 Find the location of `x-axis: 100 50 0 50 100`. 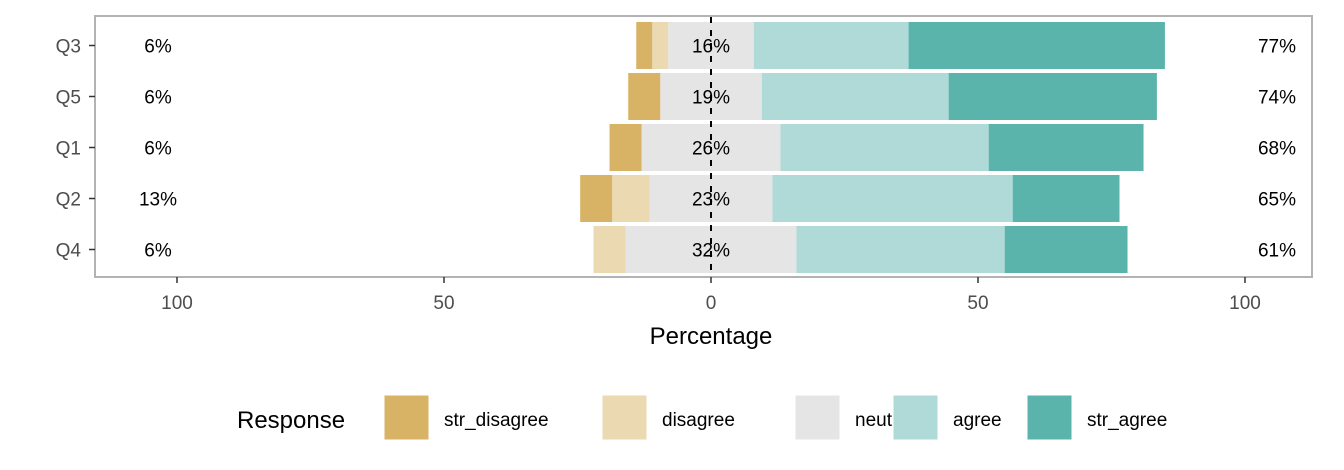

x-axis: 100 50 0 50 100 is located at coordinates (711, 295).